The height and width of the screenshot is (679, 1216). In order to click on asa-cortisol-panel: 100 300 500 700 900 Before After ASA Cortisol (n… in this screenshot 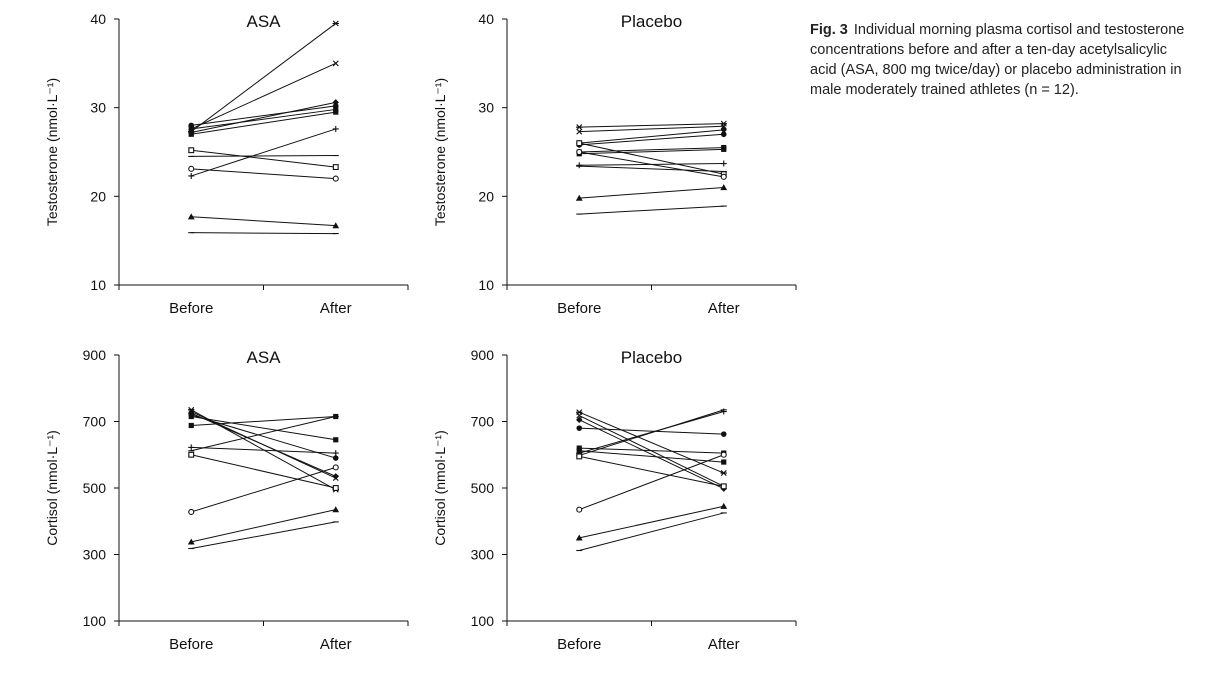, I will do `click(226, 500)`.